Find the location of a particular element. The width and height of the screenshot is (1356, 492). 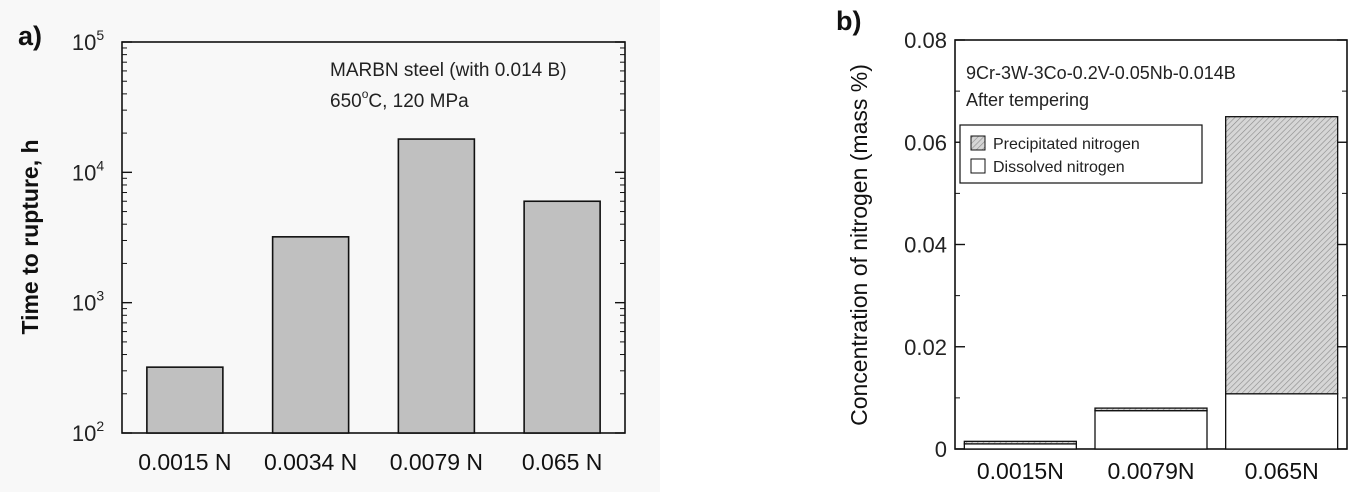

y-tick-label: 0.02 is located at coordinates (925, 347).